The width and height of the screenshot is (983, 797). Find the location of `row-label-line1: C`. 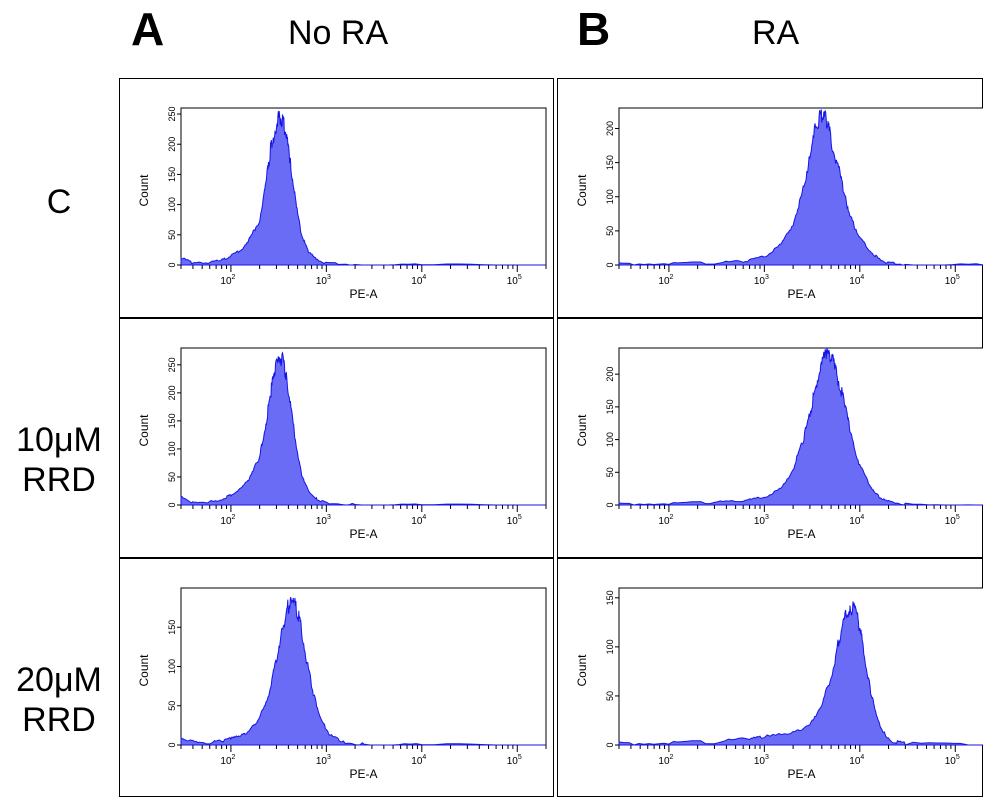

row-label-line1: C is located at coordinates (59, 202).